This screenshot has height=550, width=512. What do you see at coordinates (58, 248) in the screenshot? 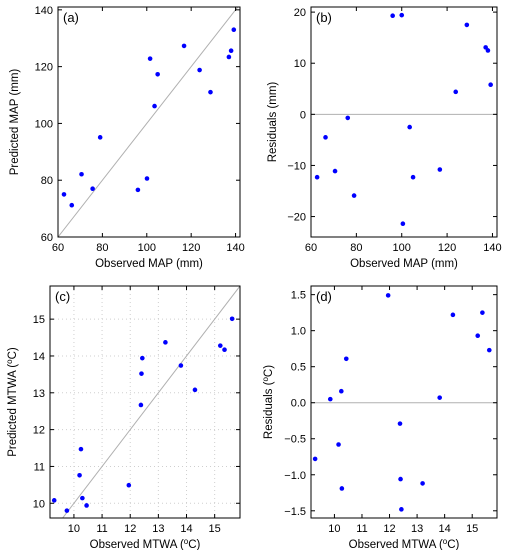
I see `x-tick-label: 60` at bounding box center [58, 248].